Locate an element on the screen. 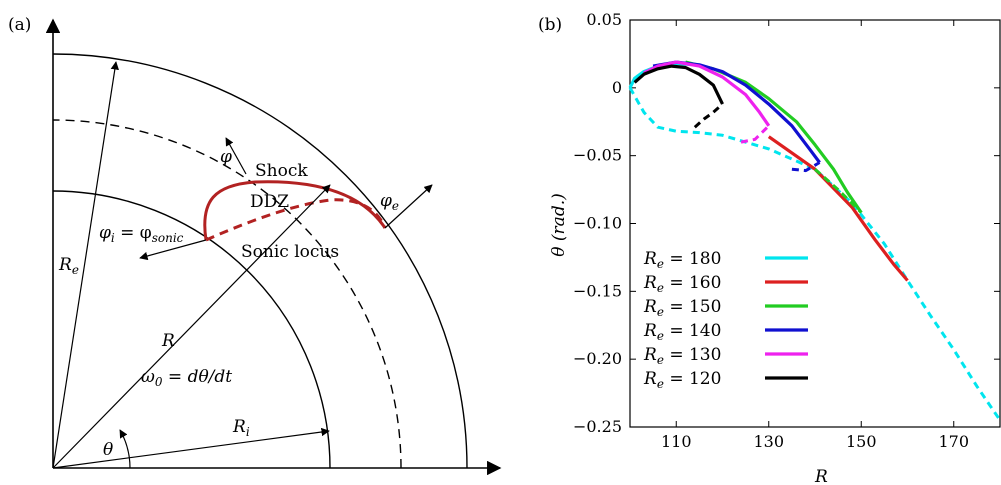  ddz-label: DDZ is located at coordinates (269, 202).